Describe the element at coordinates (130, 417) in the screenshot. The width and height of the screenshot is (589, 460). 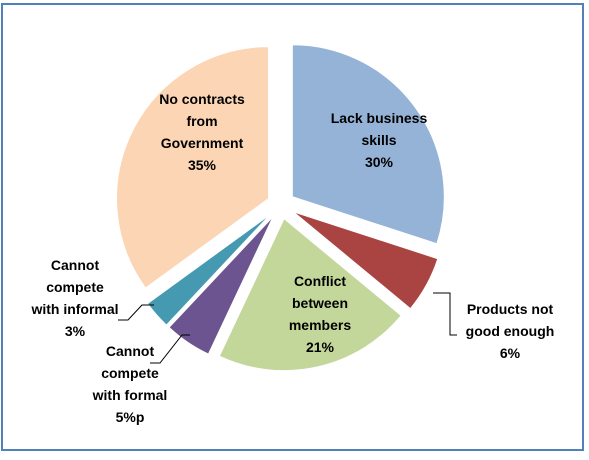
I see `slice-label-line: 5%p` at that location.